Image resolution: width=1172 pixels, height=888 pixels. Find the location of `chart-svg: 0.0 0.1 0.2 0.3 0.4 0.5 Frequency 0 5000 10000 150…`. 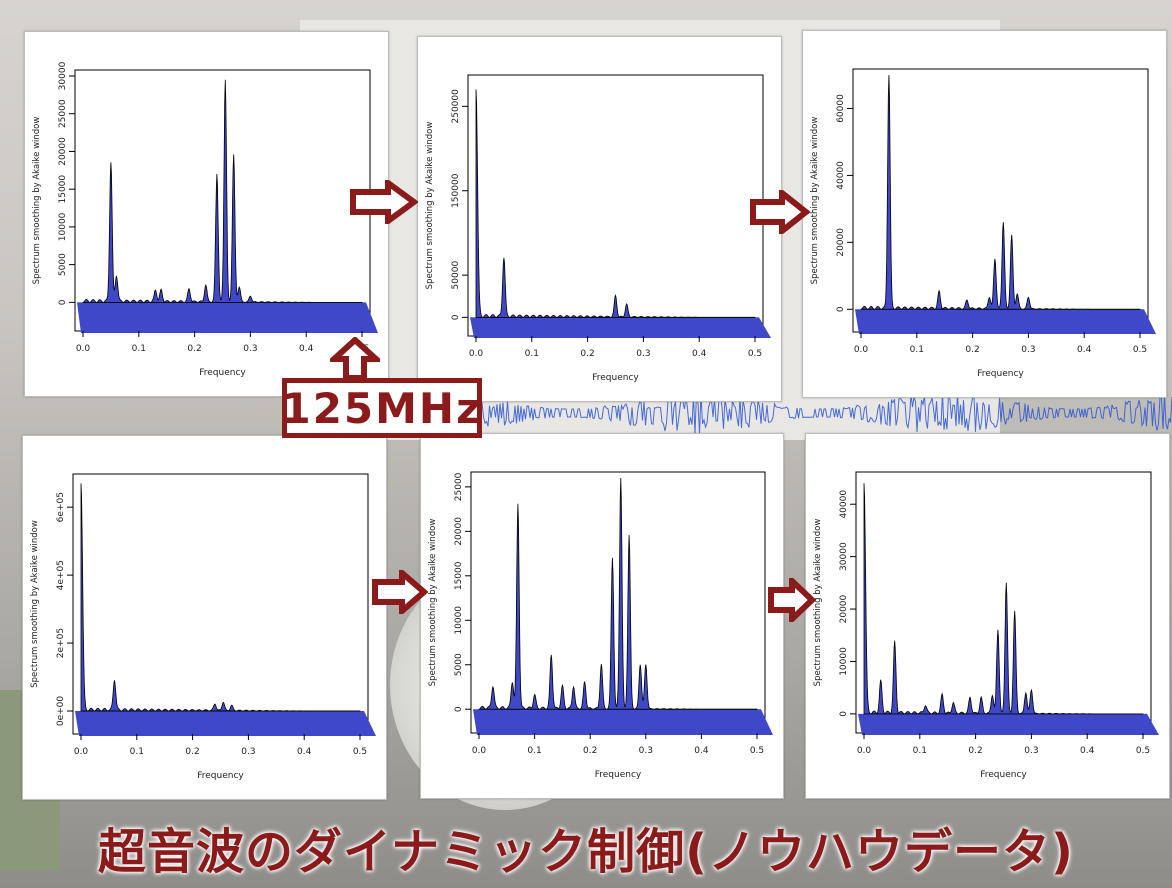

chart-svg: 0.0 0.1 0.2 0.3 0.4 0.5 Frequency 0 5000 10000 150… is located at coordinates (600, 625).